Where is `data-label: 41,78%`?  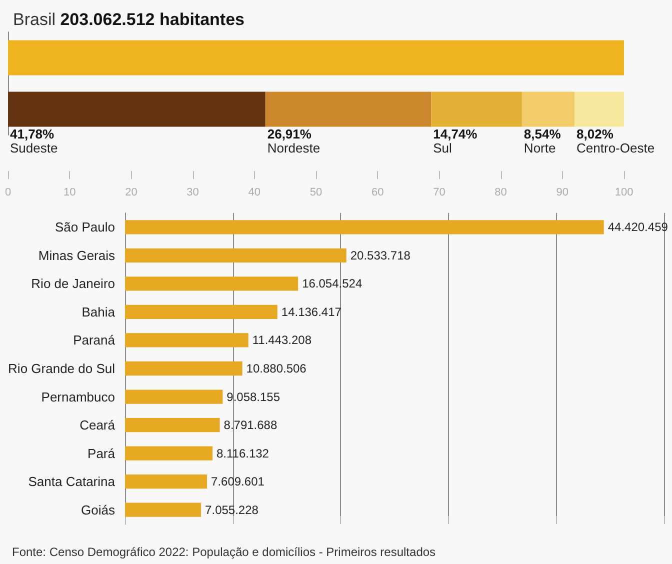 data-label: 41,78% is located at coordinates (32, 134).